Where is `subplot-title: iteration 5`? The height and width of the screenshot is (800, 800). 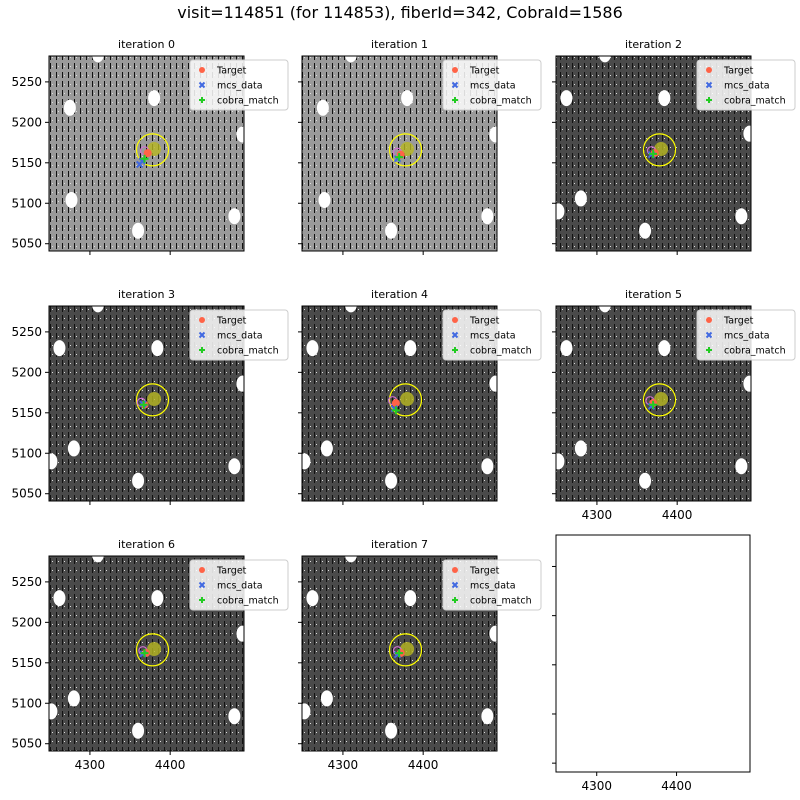 subplot-title: iteration 5 is located at coordinates (653, 294).